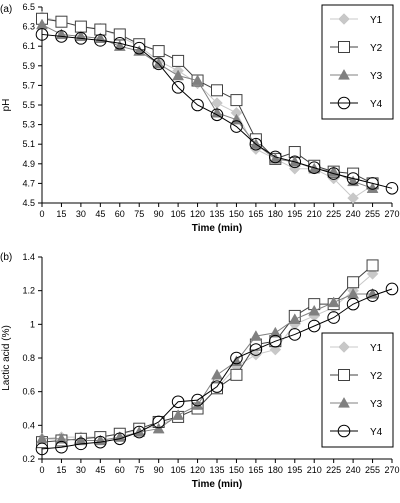  Describe the element at coordinates (353, 470) in the screenshot. I see `x-tick-label: 240` at that location.